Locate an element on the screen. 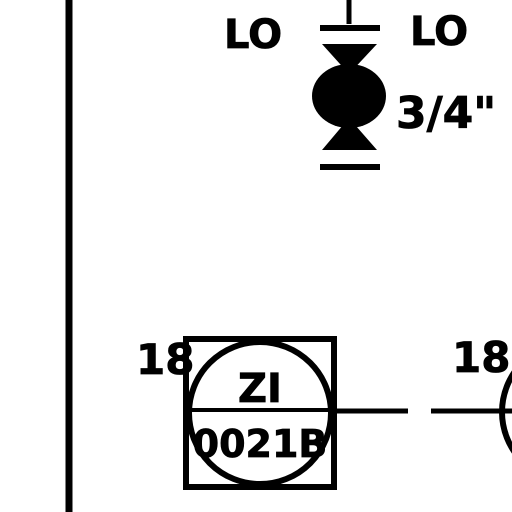 The image size is (512, 512). instrument-function-label: ZI is located at coordinates (260, 389).